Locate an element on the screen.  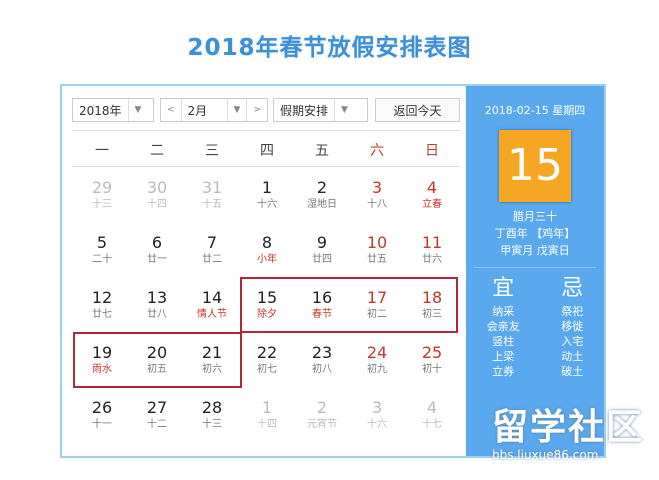
holiday-highlight is located at coordinates (349, 305).